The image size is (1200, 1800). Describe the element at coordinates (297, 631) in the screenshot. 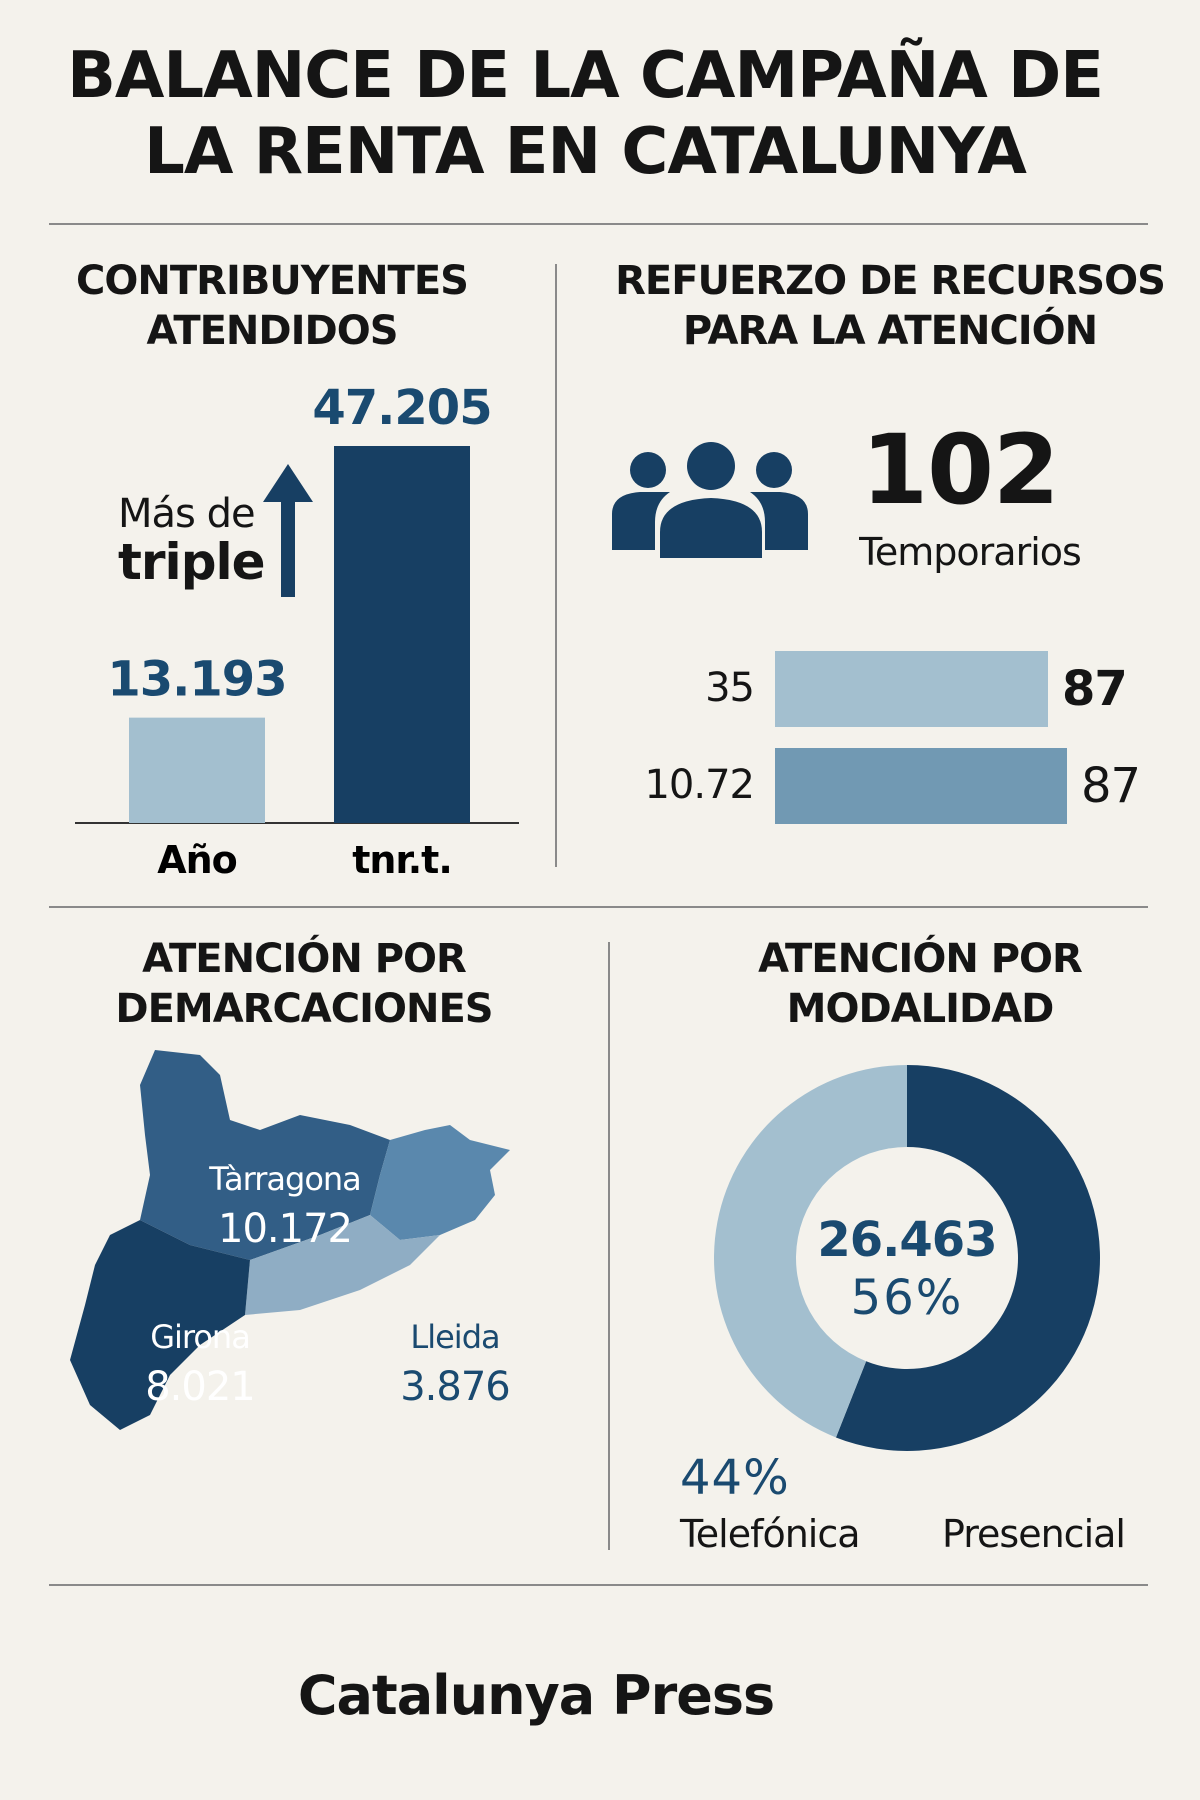

I see `contribuyentes-chart: 13.193 Año 47.205 tnr.t.` at that location.